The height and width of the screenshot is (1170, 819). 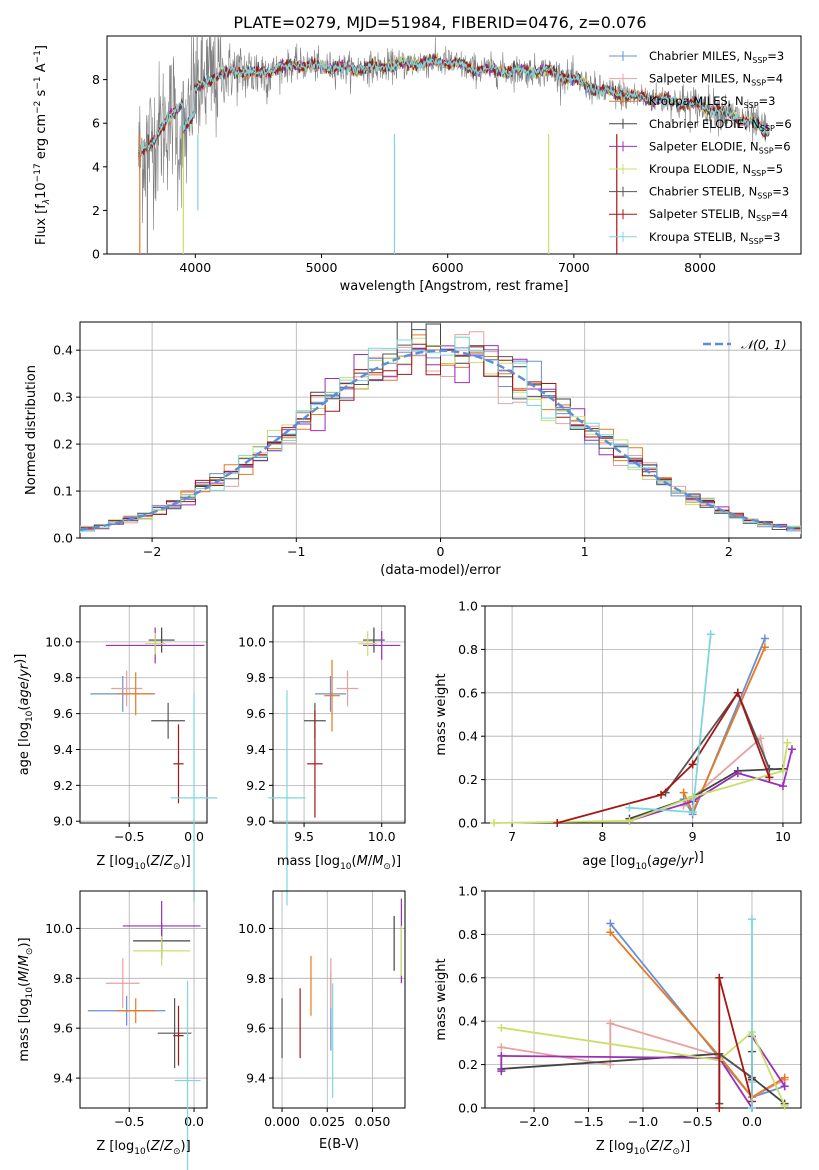 I want to click on legend-entry-count: =5, so click(x=774, y=169).